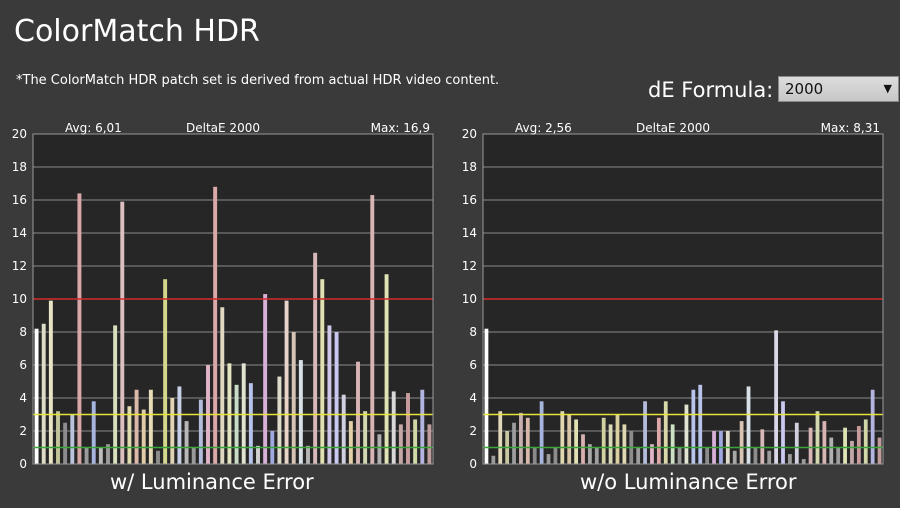 The image size is (900, 508). Describe the element at coordinates (688, 482) in the screenshot. I see `chart-right-caption: w/o Luminance Error` at that location.